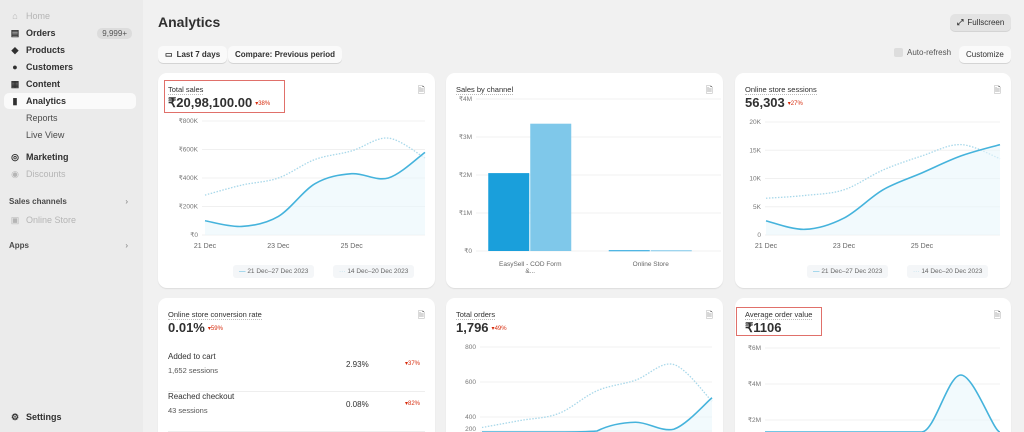  What do you see at coordinates (38, 174) in the screenshot?
I see `sidebar-item-discounts: ◉ Discounts` at bounding box center [38, 174].